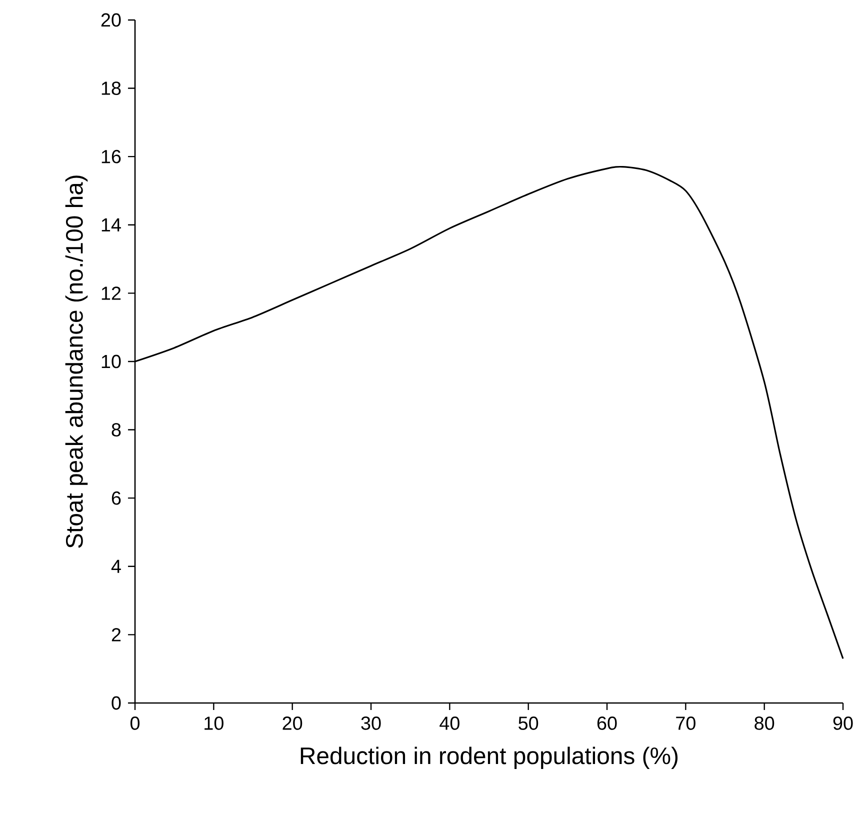 The width and height of the screenshot is (861, 818). What do you see at coordinates (116, 703) in the screenshot?
I see `y-tick-label: 0` at bounding box center [116, 703].